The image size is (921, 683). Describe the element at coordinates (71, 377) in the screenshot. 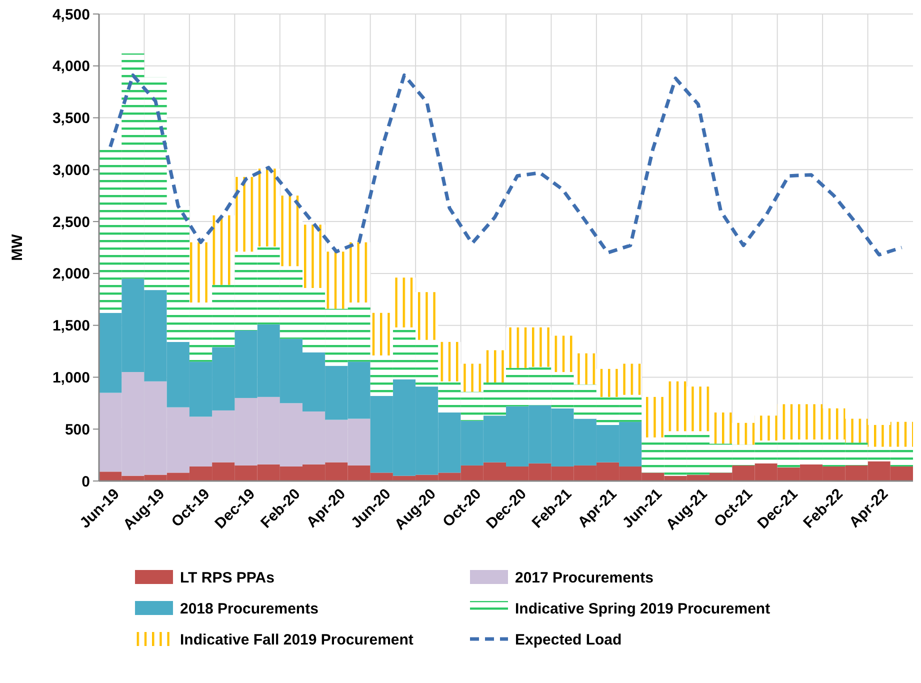

I see `y-tick-label: 1,000` at that location.